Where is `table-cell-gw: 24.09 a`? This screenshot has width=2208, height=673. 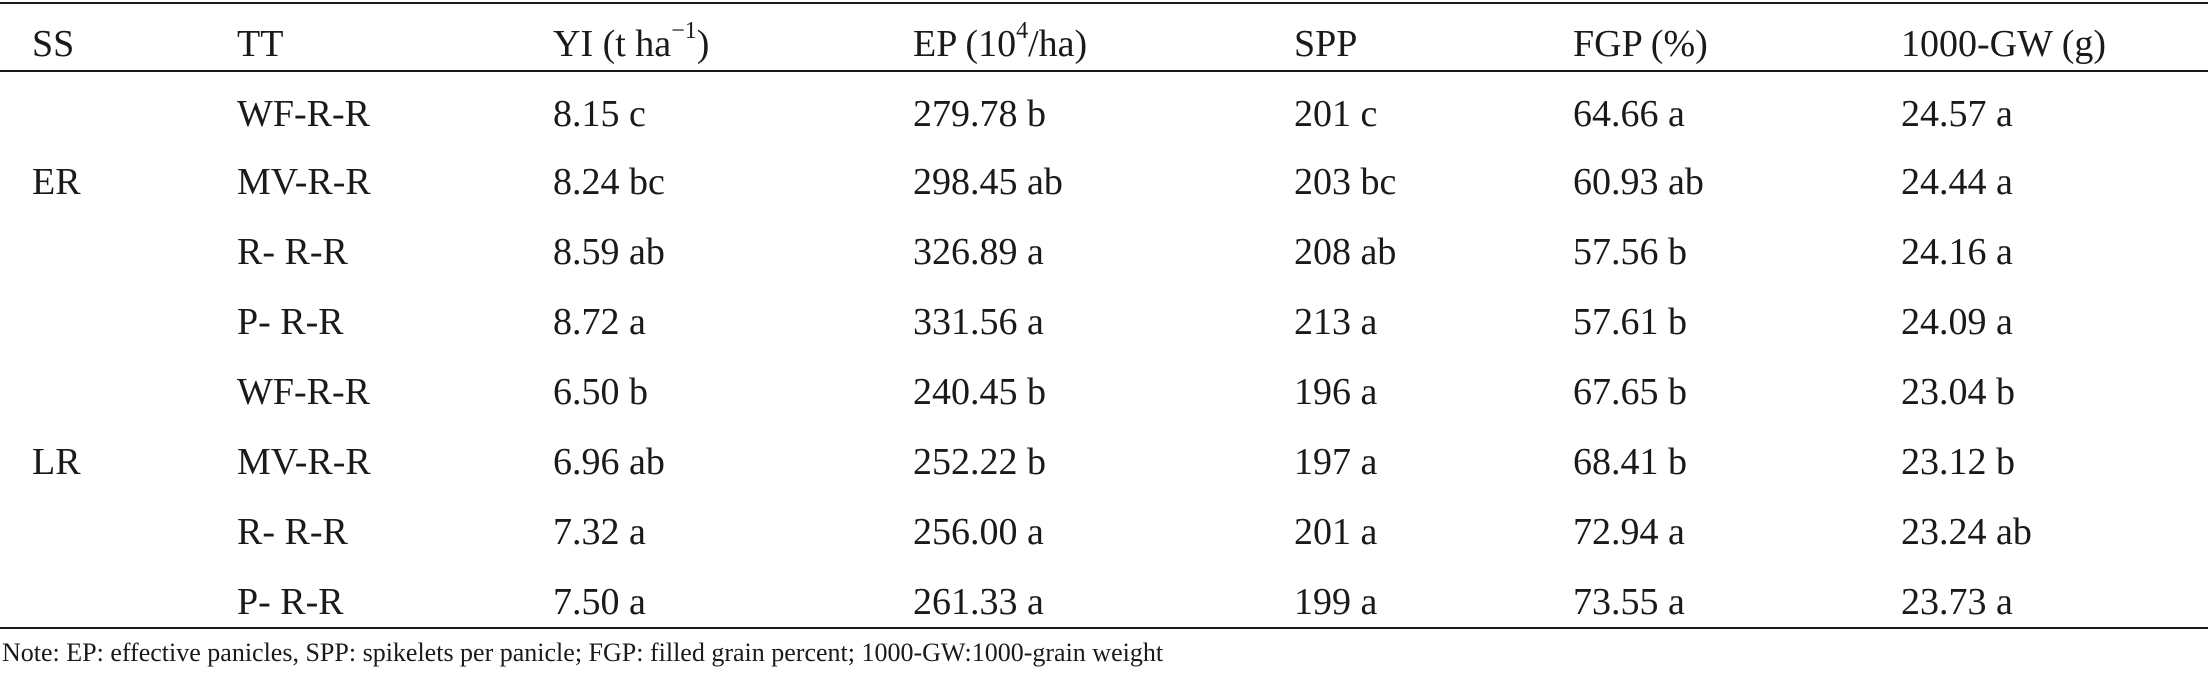
table-cell-gw: 24.09 a is located at coordinates (1957, 322).